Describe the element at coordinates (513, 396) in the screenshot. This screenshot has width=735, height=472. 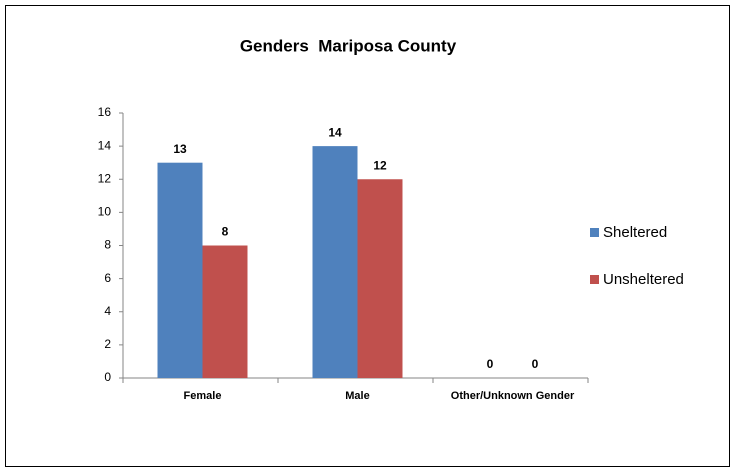
I see `x-tick-label: Other/Unknown Gender` at that location.